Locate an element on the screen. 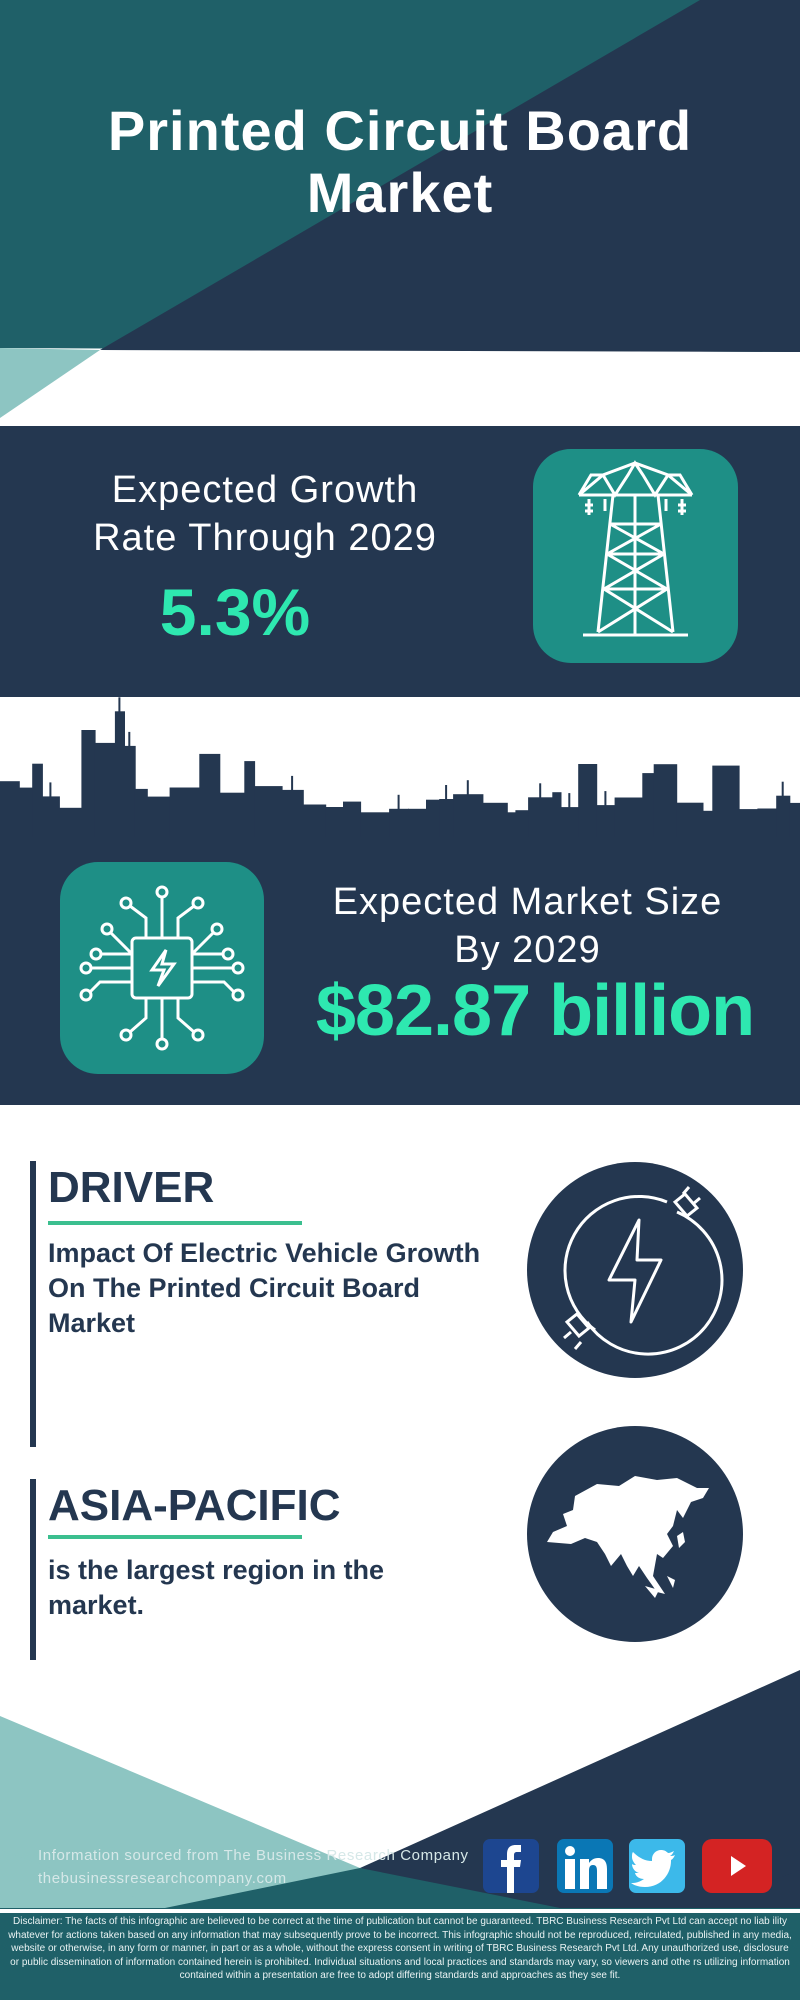  region-text: is the largest region in the market. is located at coordinates (216, 1587).